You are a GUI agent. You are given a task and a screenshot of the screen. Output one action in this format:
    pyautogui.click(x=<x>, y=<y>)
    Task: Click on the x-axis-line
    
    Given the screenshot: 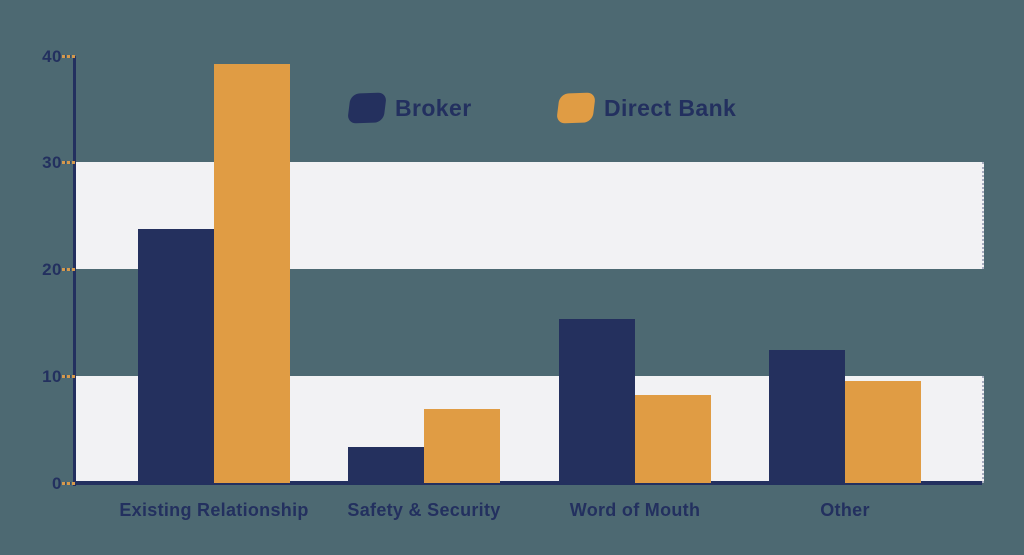 What is the action you would take?
    pyautogui.click(x=528, y=483)
    